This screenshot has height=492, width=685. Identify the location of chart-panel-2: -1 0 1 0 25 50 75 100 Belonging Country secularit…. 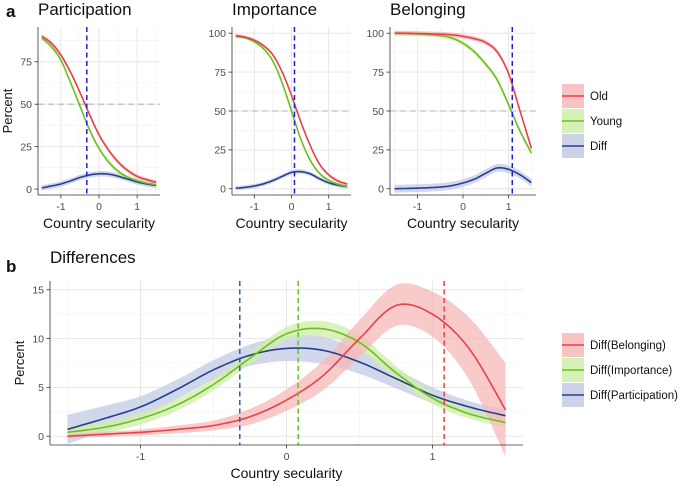
(451, 115).